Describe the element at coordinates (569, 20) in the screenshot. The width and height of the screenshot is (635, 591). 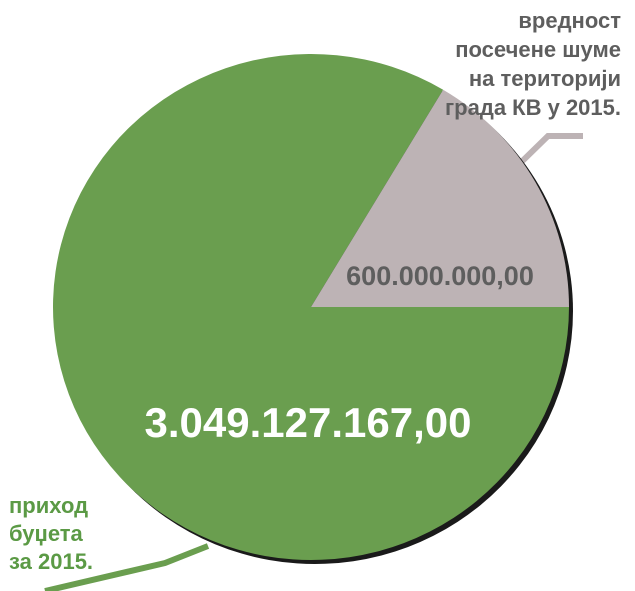
I see `legend-line: вредност` at that location.